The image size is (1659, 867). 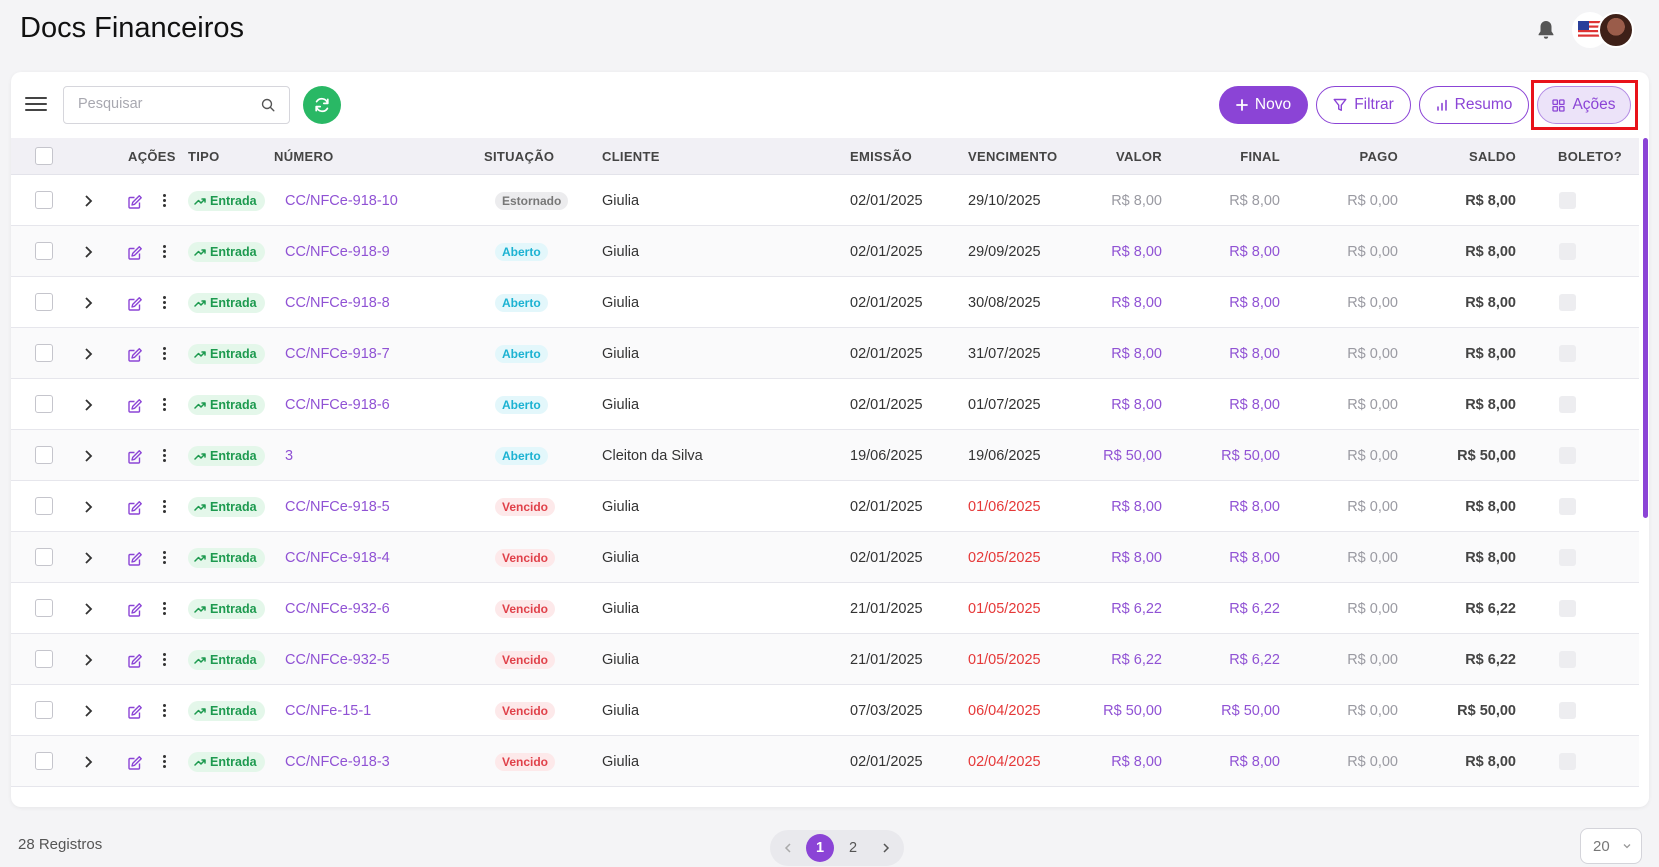 I want to click on filter-button: Filtrar, so click(x=1363, y=105).